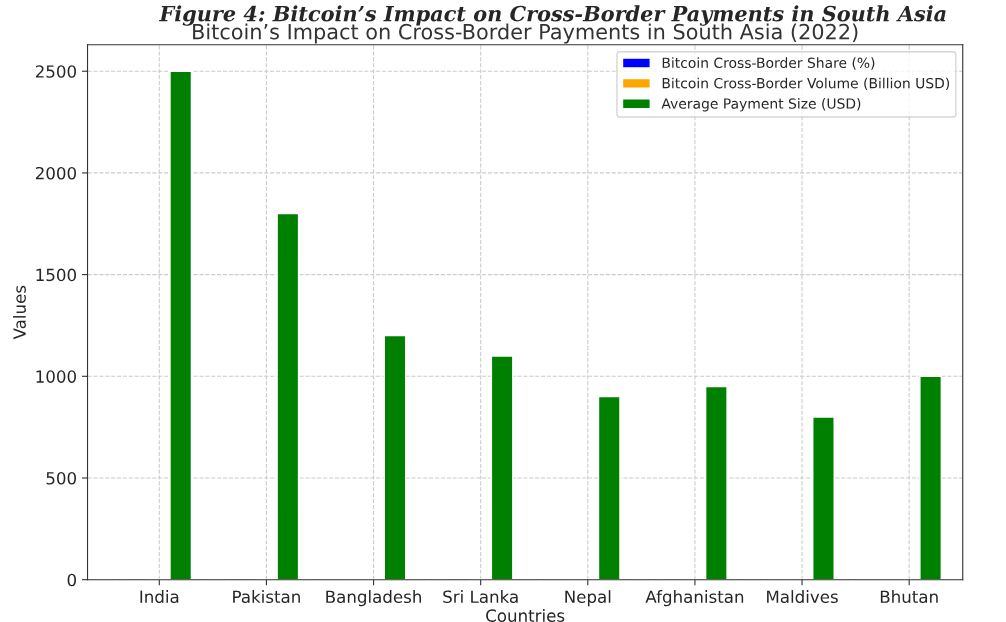  What do you see at coordinates (588, 598) in the screenshot?
I see `x-tick-label: Nepal` at bounding box center [588, 598].